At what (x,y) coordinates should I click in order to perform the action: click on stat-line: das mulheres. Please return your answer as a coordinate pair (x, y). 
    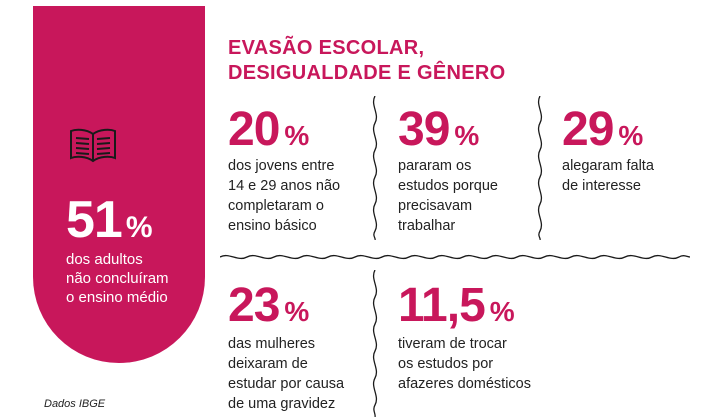
    Looking at the image, I should click on (272, 344).